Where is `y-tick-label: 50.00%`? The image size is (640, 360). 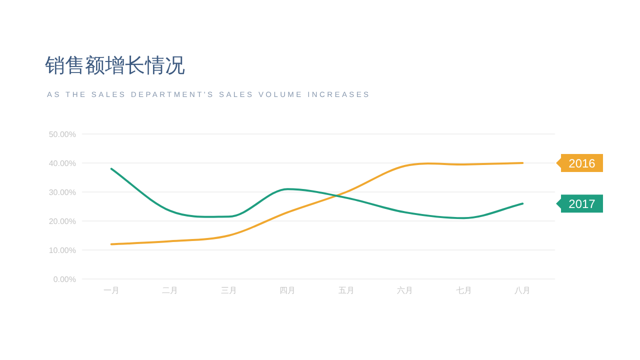
y-tick-label: 50.00% is located at coordinates (62, 134).